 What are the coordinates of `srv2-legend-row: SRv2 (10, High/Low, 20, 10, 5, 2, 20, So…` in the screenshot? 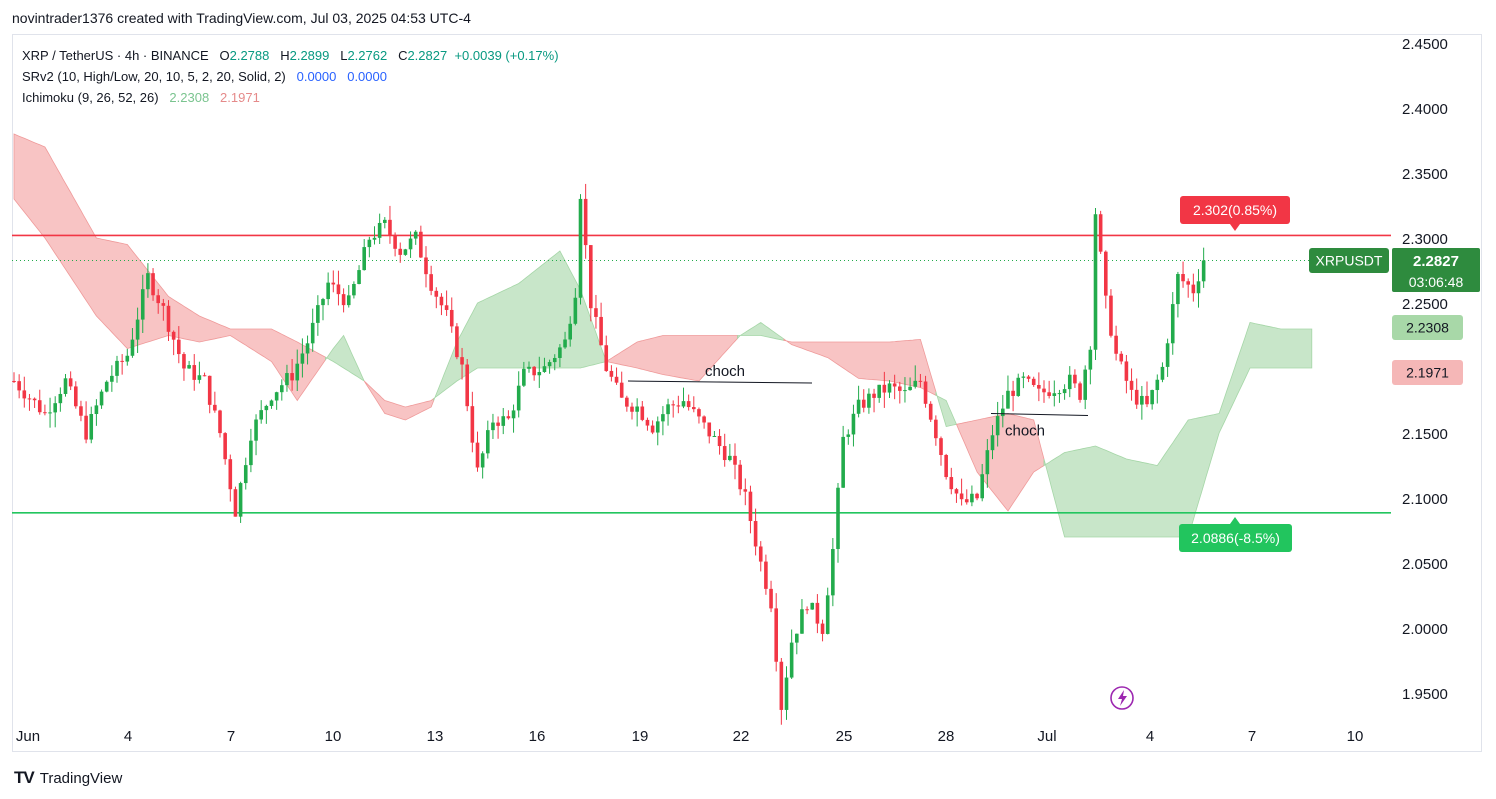 It's located at (290, 76).